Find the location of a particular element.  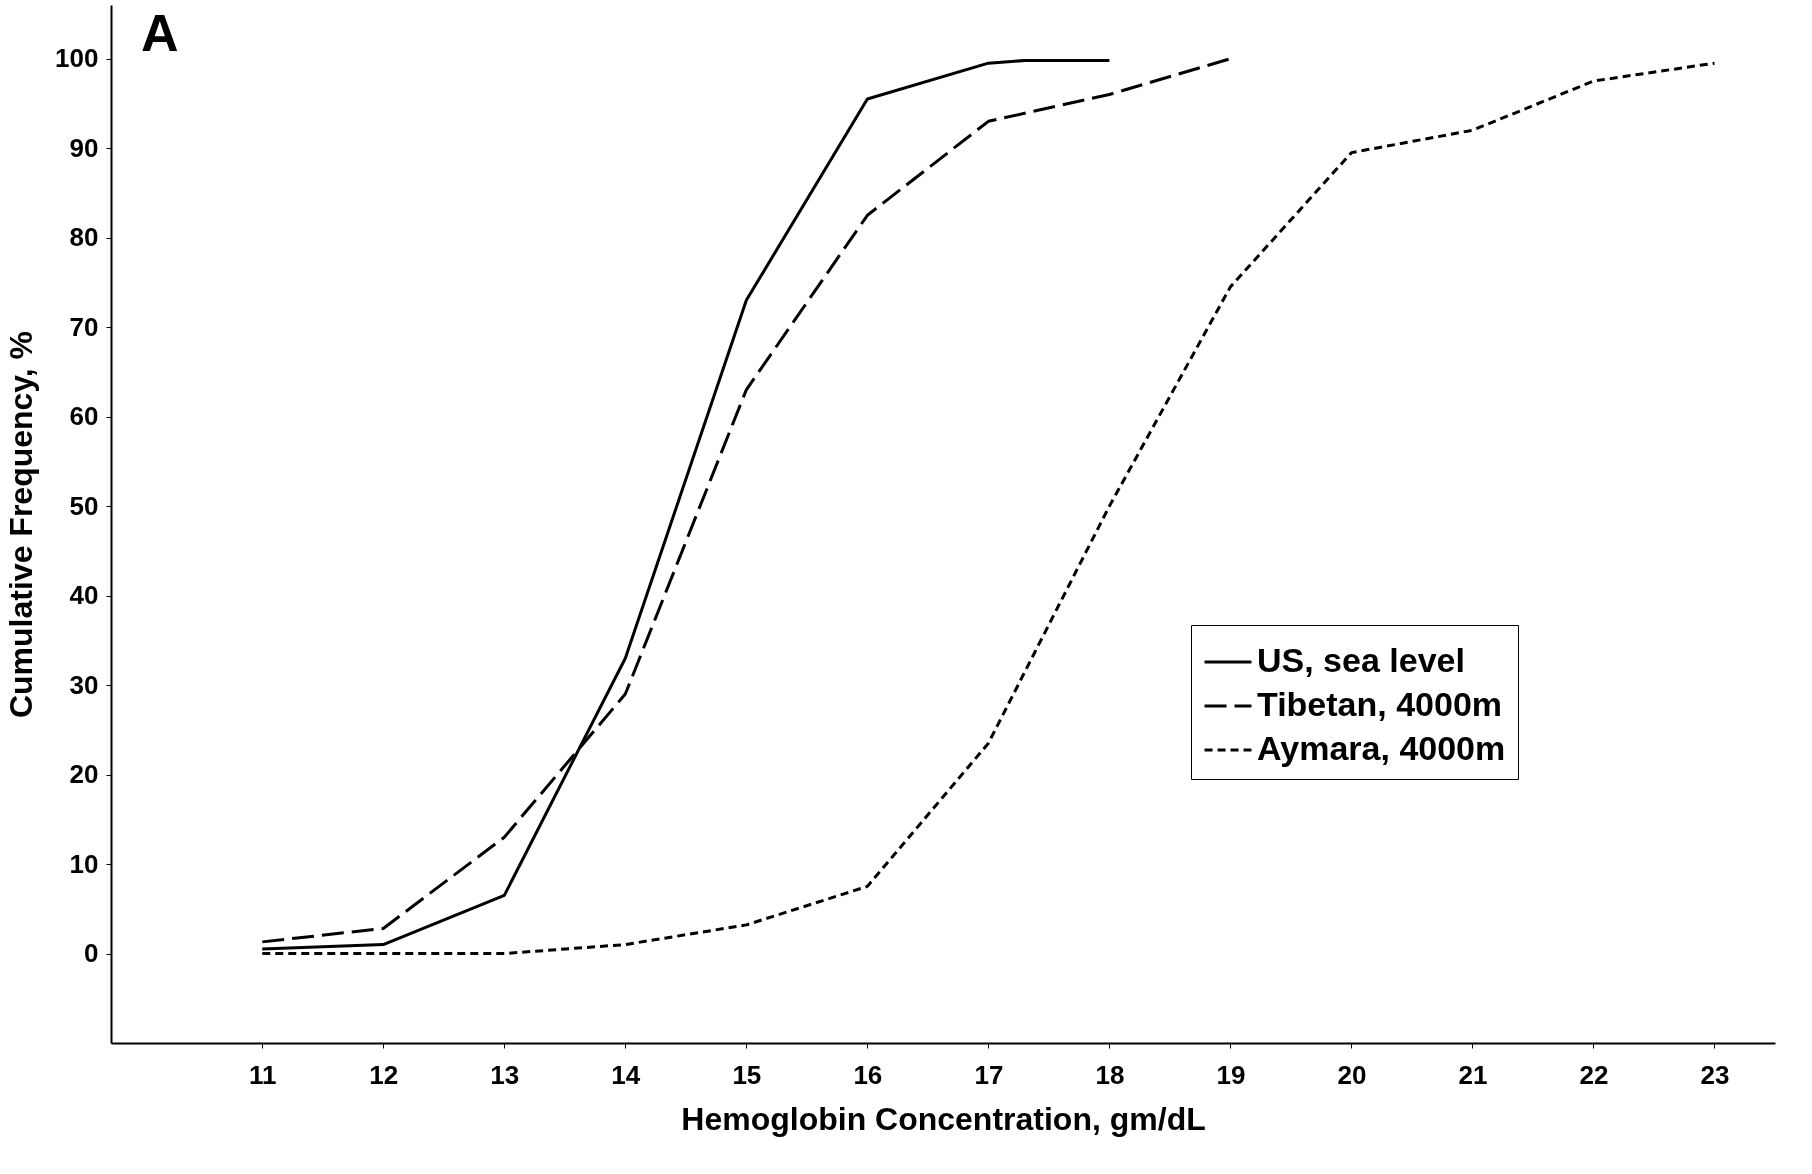

x-tick-label: 17 is located at coordinates (989, 1074).